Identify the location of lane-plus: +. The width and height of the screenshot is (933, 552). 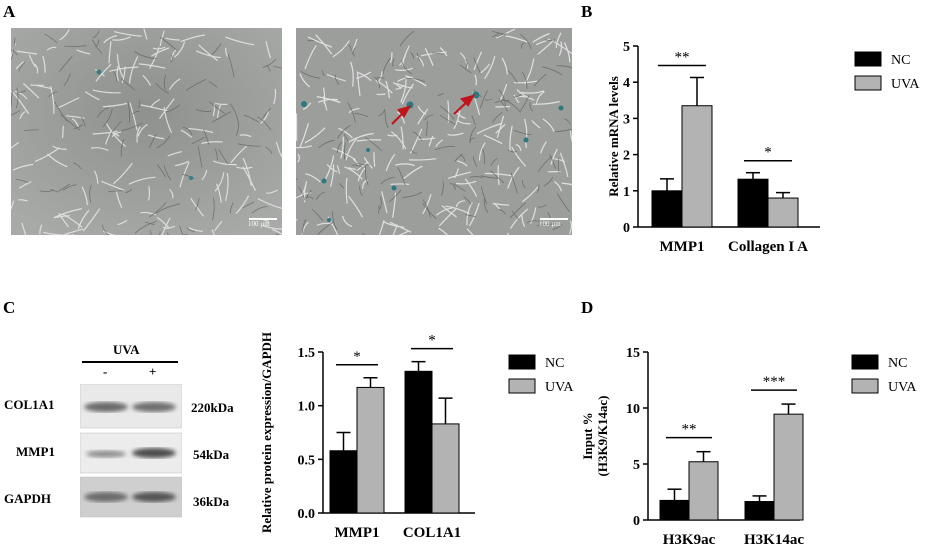
(153, 371).